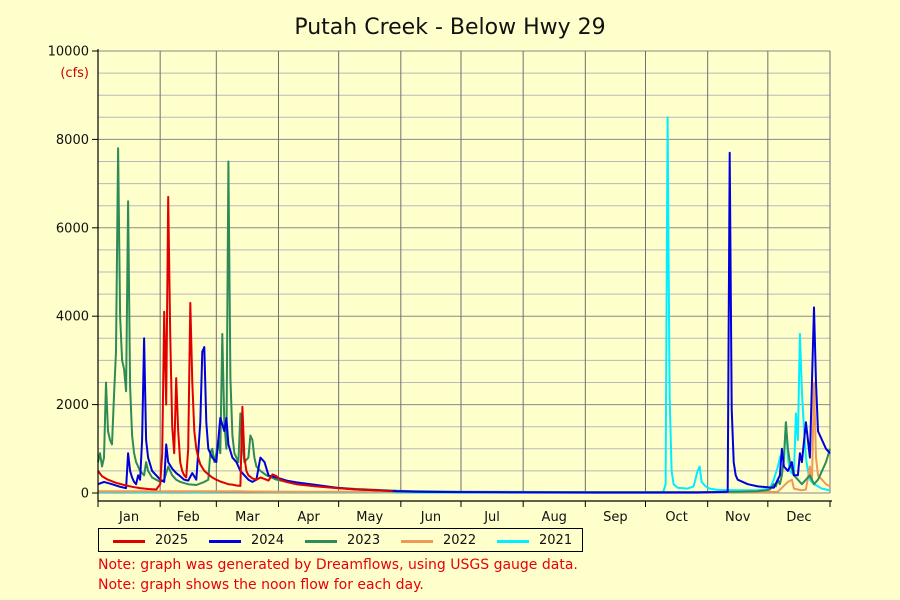 The image size is (900, 600). What do you see at coordinates (128, 517) in the screenshot?
I see `x-tick-label: Jan` at bounding box center [128, 517].